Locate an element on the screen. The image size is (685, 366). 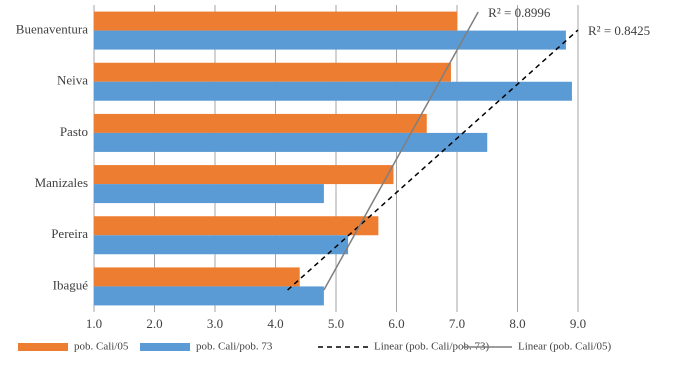
x-tick-label: 1.0 is located at coordinates (94, 323).